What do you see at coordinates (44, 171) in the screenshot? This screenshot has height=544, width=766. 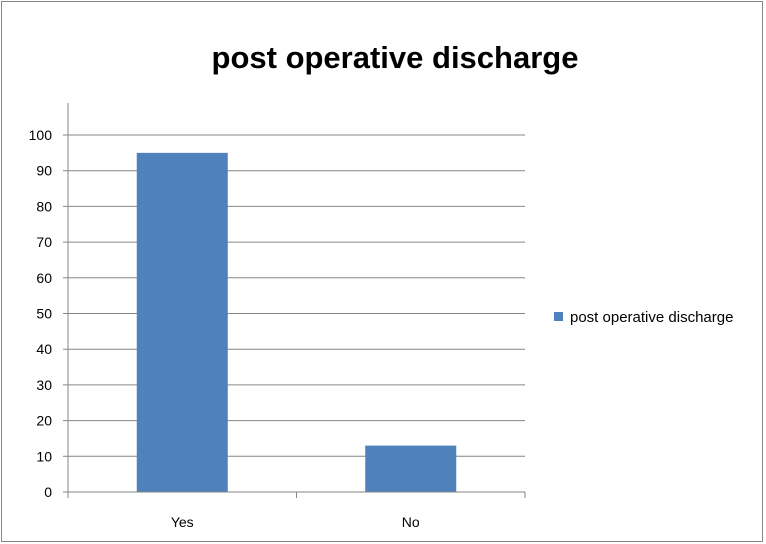 I see `y-tick-label: 90` at bounding box center [44, 171].